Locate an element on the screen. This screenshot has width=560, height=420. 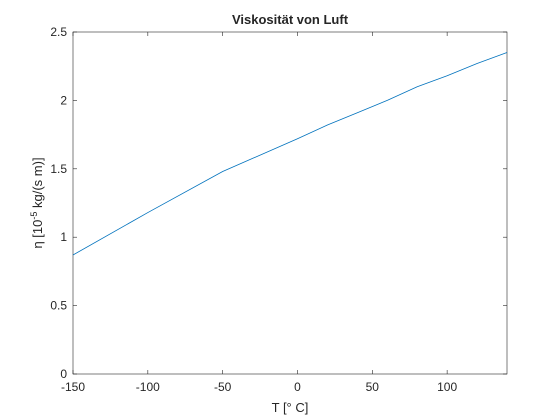
x-tick-label: 50 is located at coordinates (373, 387).